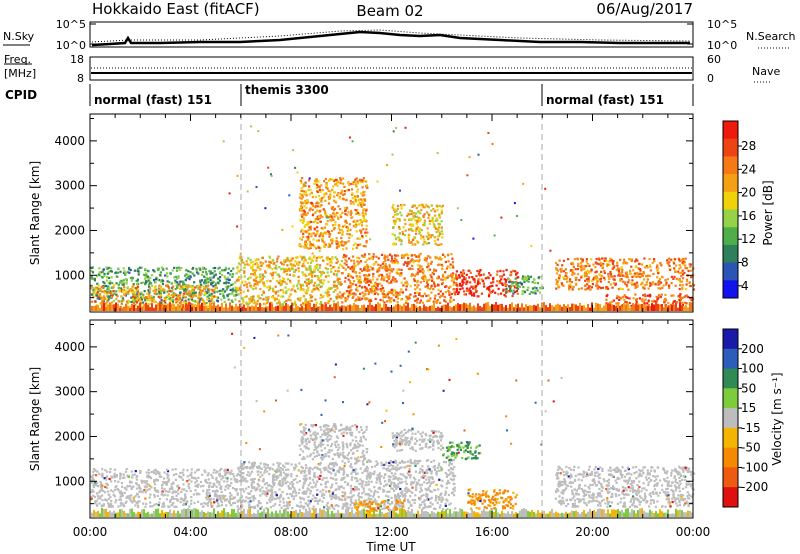 Image resolution: width=800 pixels, height=554 pixels. Describe the element at coordinates (722, 24) in the screenshot. I see `noise-right-tick-top: 10^5` at that location.